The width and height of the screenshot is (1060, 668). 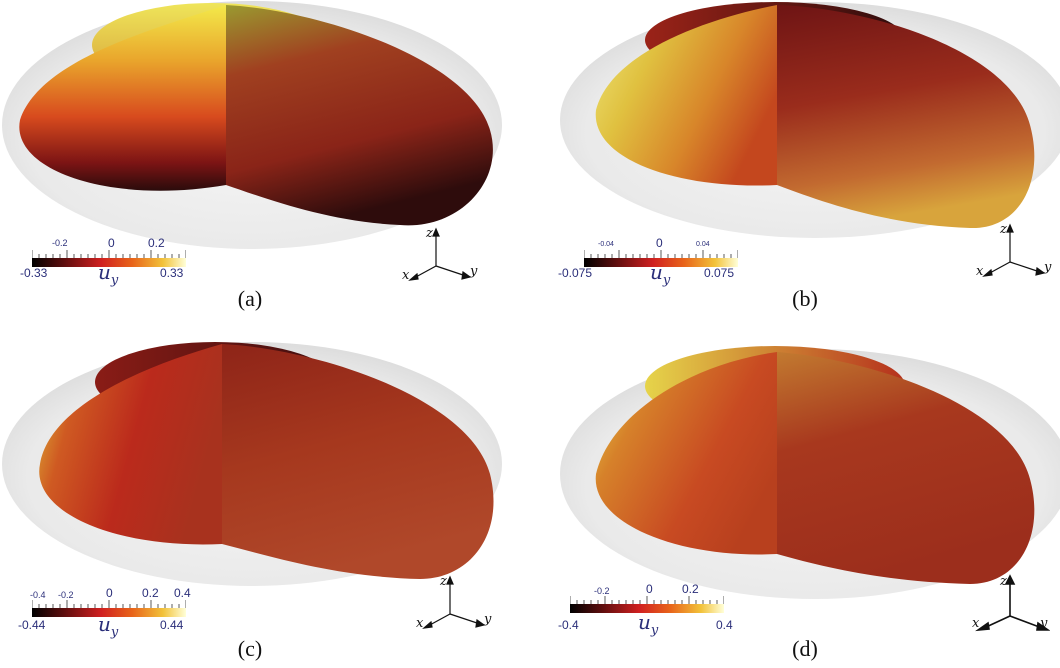 I want to click on panel-caption-b: (b), so click(x=805, y=298).